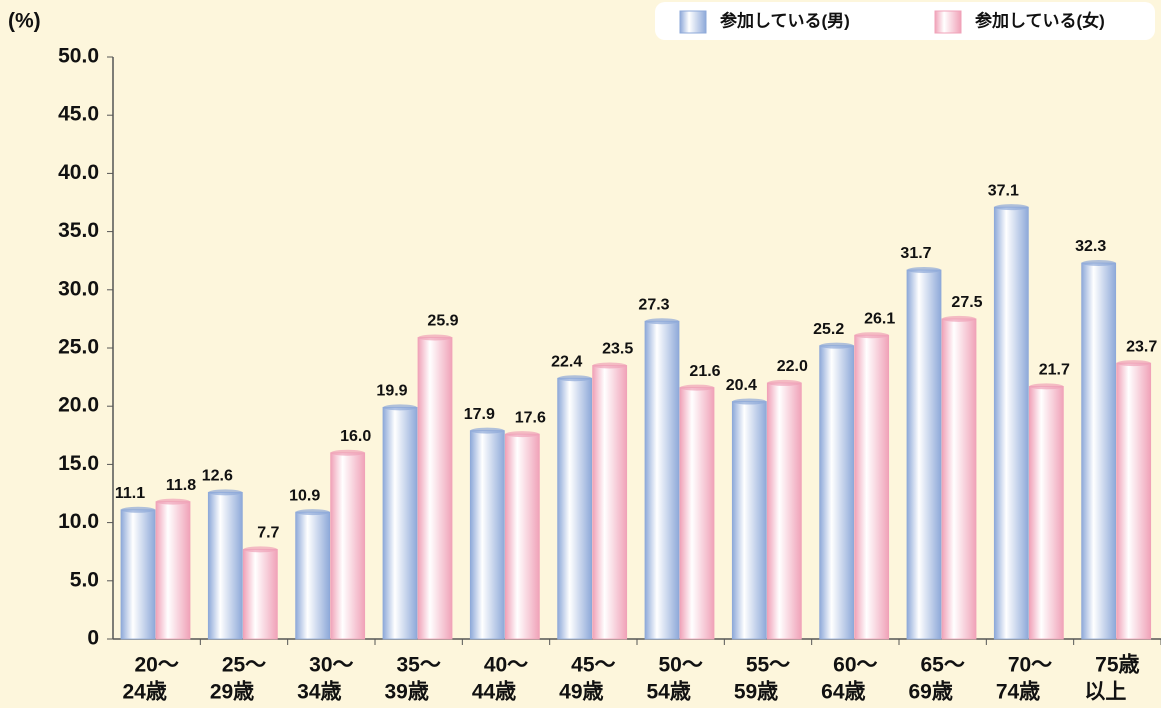  I want to click on value-label: 7.7, so click(268, 533).